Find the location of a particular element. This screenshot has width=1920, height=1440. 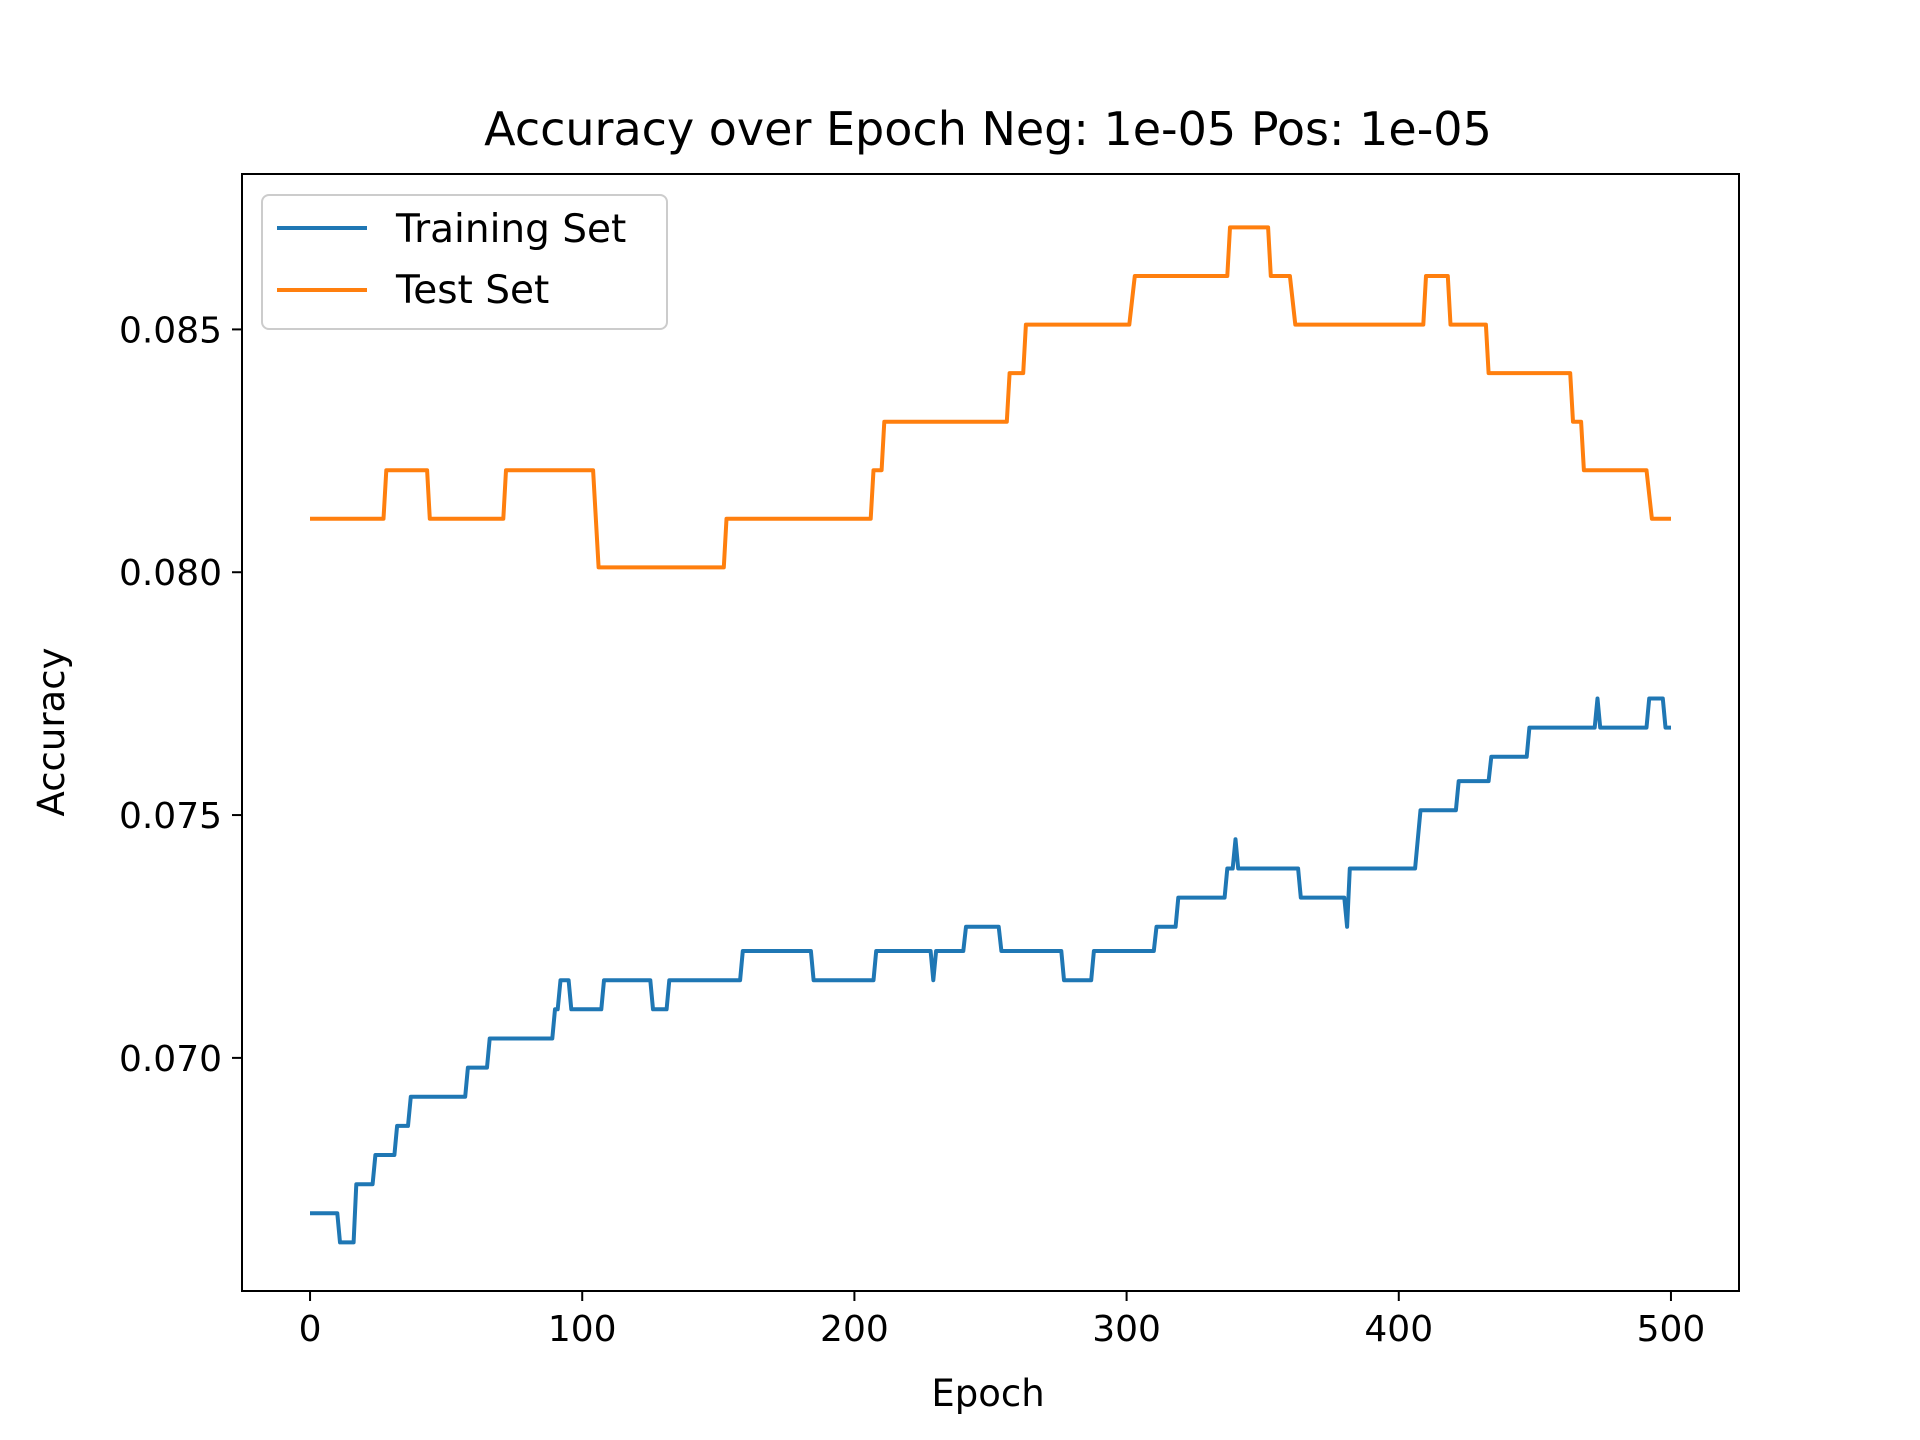

x-axis-label: Epoch is located at coordinates (987, 1393).